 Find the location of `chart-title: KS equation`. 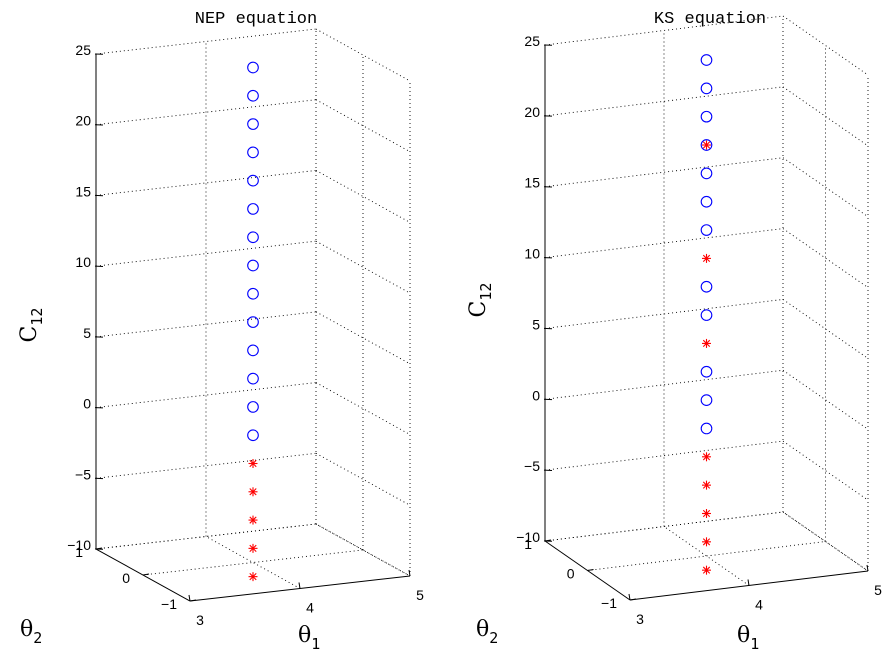

chart-title: KS equation is located at coordinates (710, 19).